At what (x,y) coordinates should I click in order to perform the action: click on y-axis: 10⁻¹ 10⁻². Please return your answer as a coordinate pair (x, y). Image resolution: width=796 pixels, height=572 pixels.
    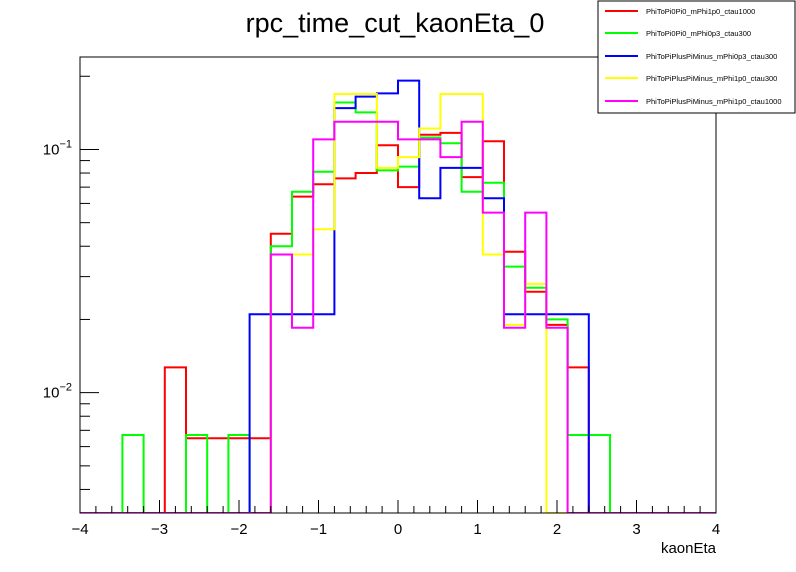
    Looking at the image, I should click on (71, 282).